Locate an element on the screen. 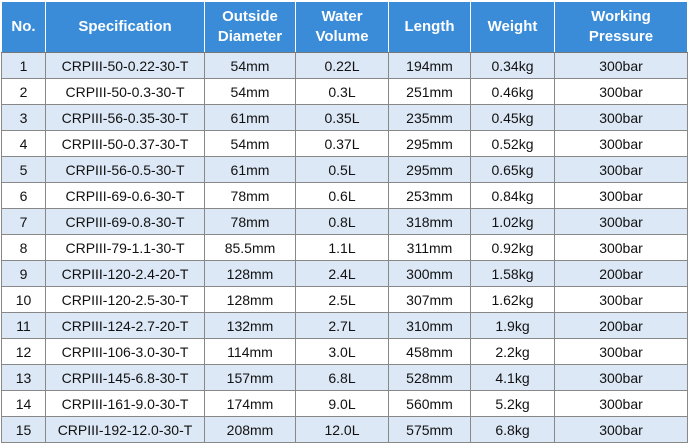 This screenshot has height=446, width=688. header-text: Water Volume is located at coordinates (342, 26).